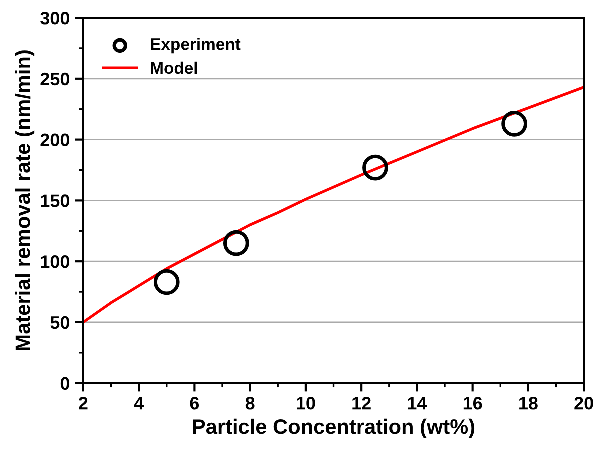  I want to click on x-tick-label: 12, so click(361, 403).